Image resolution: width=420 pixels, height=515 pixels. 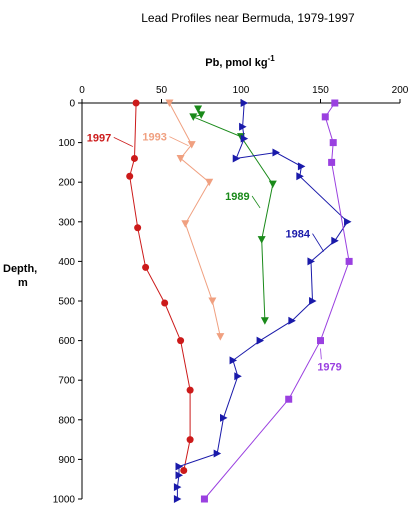 I want to click on x-tick-label: 200, so click(x=400, y=90).